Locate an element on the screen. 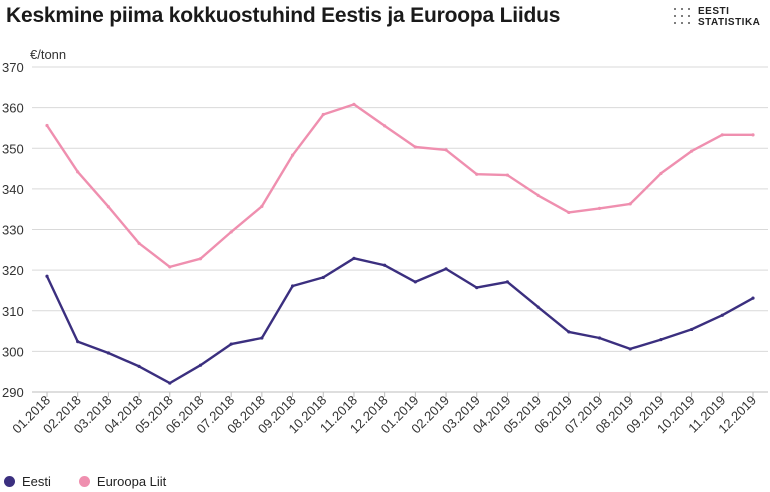 The image size is (770, 492). legend-label-euroopa-liit: Euroopa Liit is located at coordinates (131, 481).